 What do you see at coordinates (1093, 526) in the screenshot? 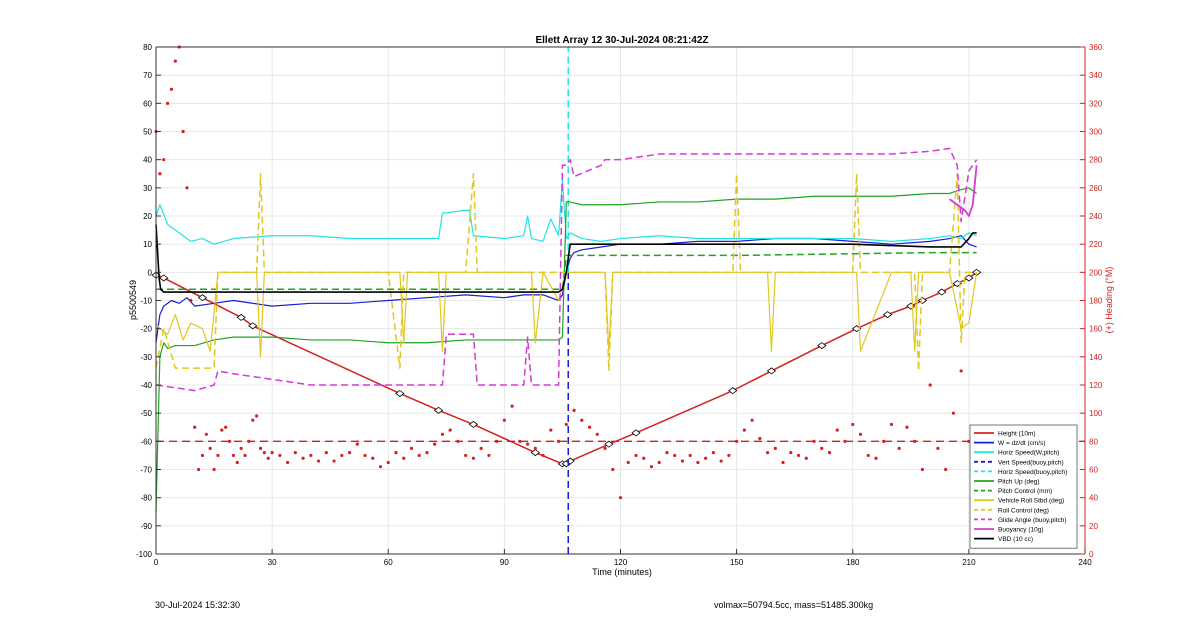
I see `y2-tick-label: 20` at bounding box center [1093, 526].